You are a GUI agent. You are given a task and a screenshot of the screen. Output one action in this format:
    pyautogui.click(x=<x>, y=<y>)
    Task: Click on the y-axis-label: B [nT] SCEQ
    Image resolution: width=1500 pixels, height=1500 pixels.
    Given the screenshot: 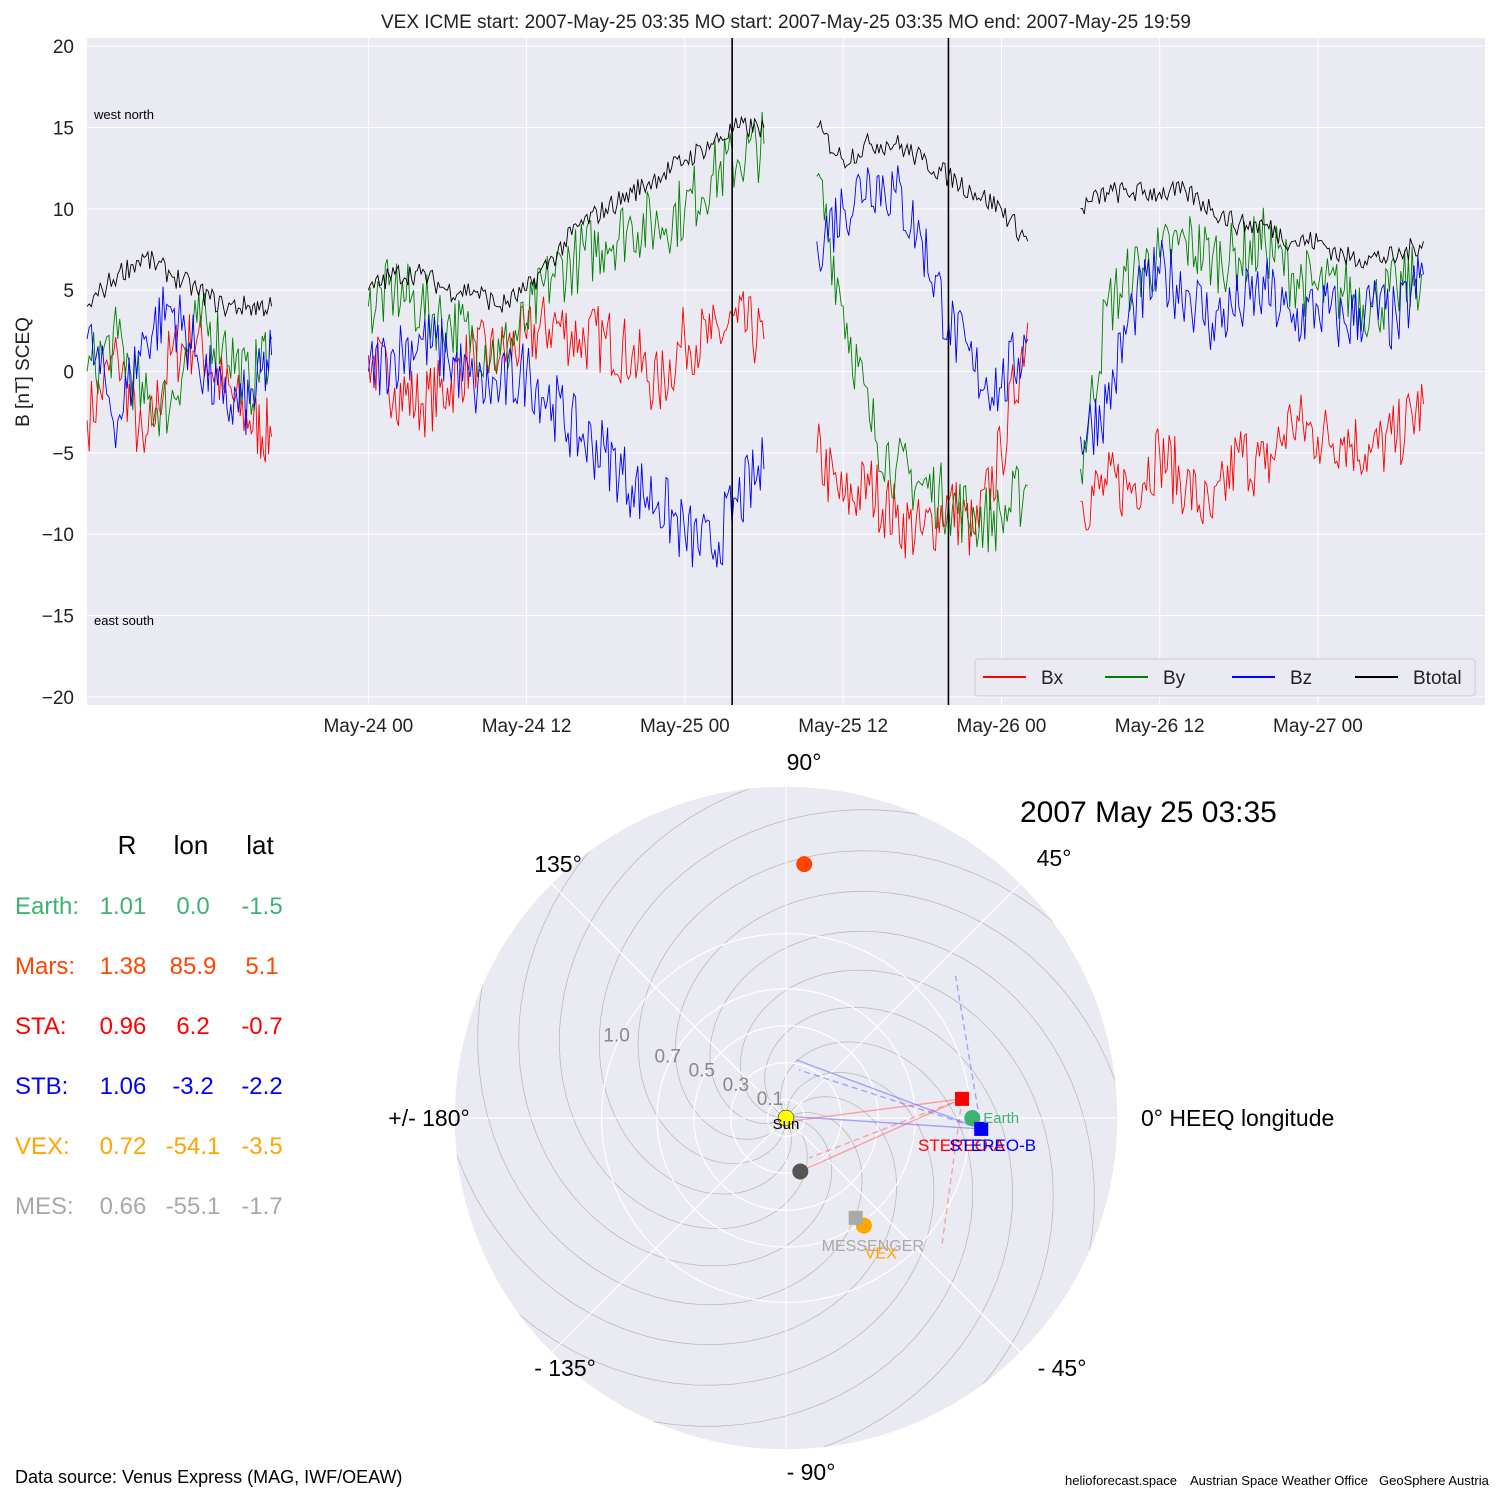 What is the action you would take?
    pyautogui.click(x=23, y=372)
    